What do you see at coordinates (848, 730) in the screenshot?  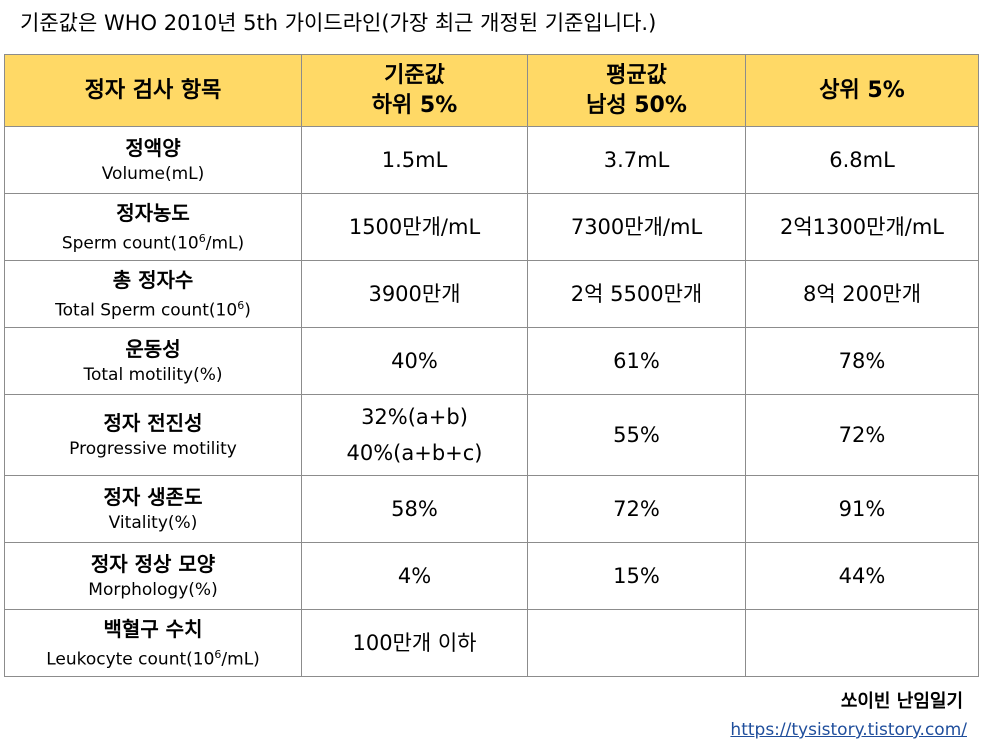 I see `blog-link: https://tysistory.tistory.com/` at bounding box center [848, 730].